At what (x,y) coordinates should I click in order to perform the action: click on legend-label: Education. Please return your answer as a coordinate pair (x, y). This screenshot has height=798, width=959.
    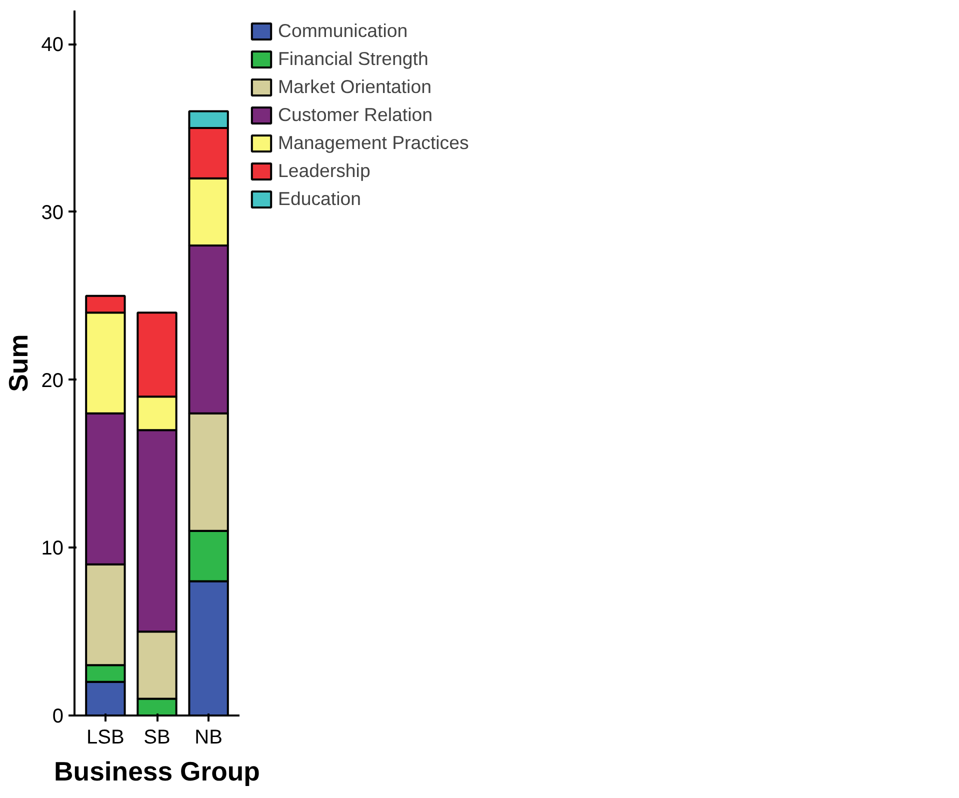
    Looking at the image, I should click on (319, 199).